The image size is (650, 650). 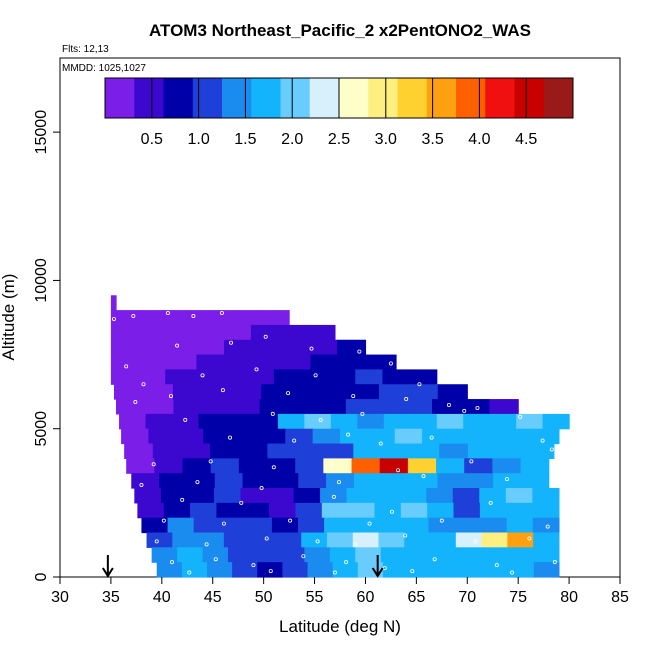 What do you see at coordinates (41, 576) in the screenshot?
I see `y-tick-label: 0` at bounding box center [41, 576].